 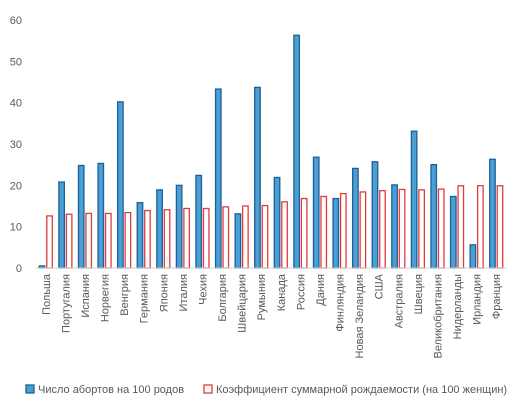 I want to click on y-tick-label: 0, so click(x=19, y=269).